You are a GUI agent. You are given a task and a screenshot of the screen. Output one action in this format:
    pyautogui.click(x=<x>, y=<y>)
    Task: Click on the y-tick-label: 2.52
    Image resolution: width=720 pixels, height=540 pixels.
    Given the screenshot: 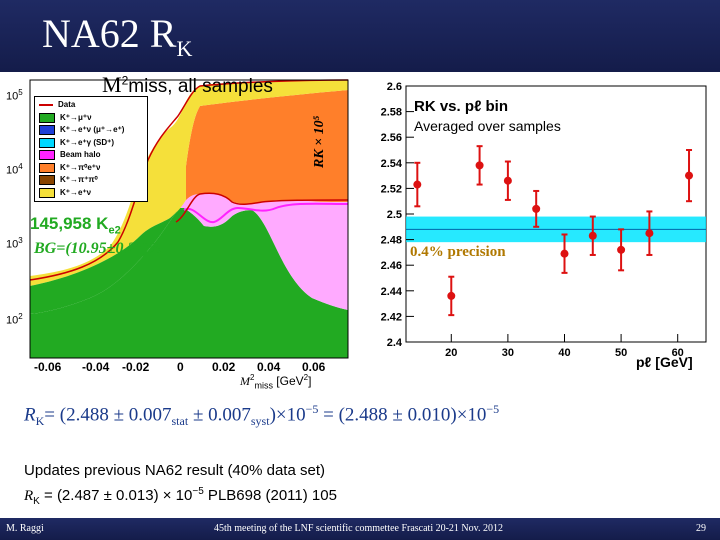 What is the action you would take?
    pyautogui.click(x=391, y=189)
    